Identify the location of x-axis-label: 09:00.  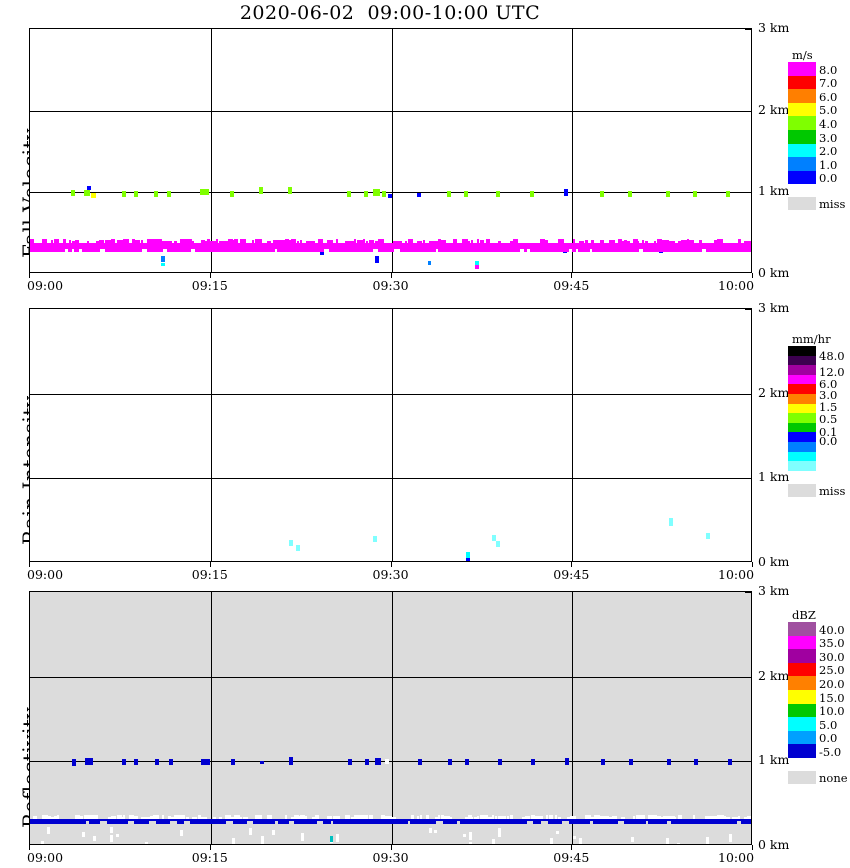
(45, 285).